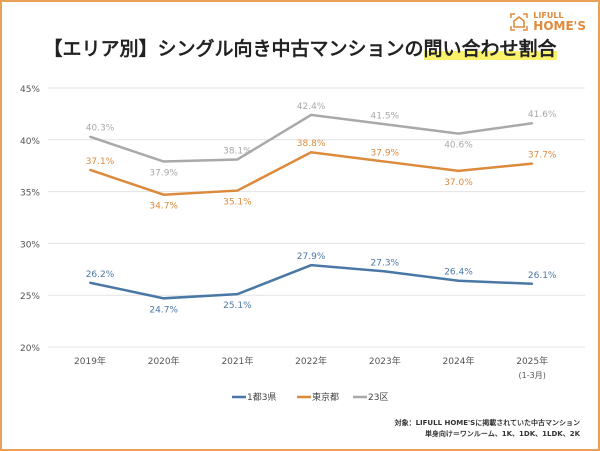  I want to click on data-label: 27.3%, so click(385, 263).